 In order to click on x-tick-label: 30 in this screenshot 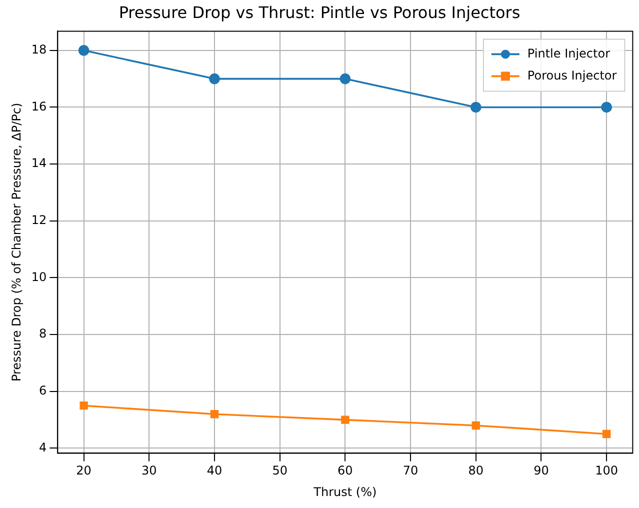, I will do `click(149, 471)`.